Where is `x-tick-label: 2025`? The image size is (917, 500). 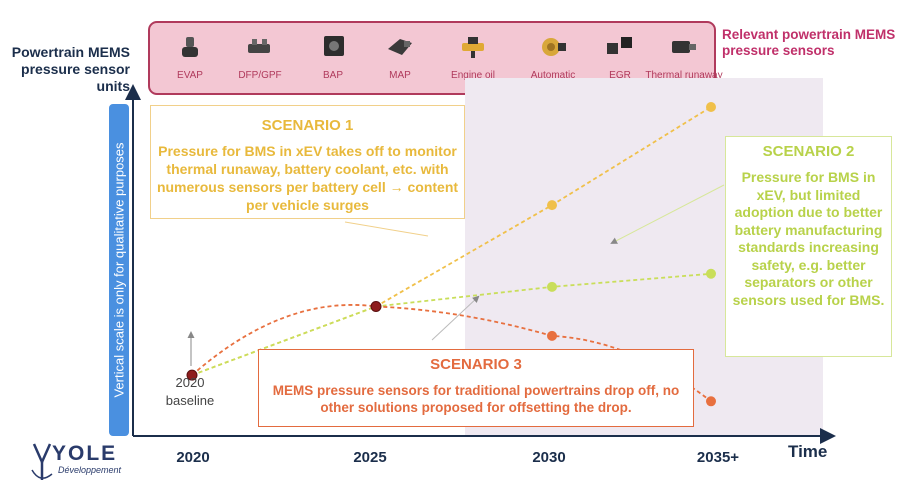 x-tick-label: 2025 is located at coordinates (370, 457).